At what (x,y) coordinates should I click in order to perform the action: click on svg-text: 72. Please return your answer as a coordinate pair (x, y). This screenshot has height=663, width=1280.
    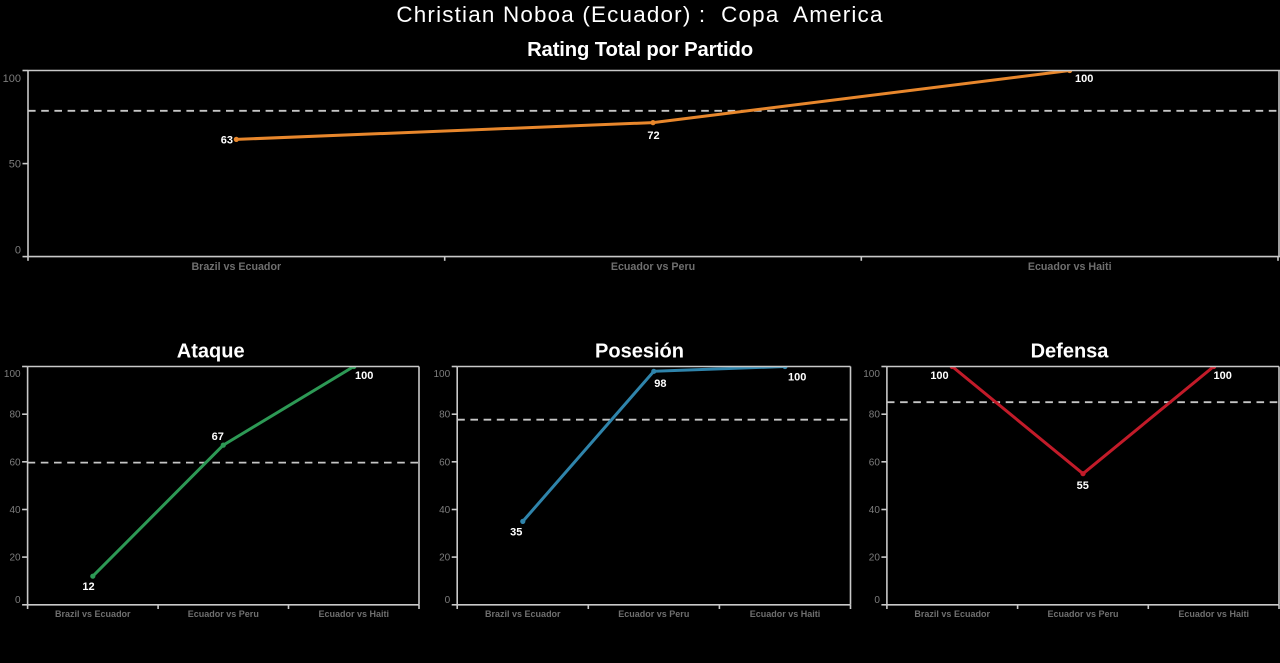
    Looking at the image, I should click on (653, 136).